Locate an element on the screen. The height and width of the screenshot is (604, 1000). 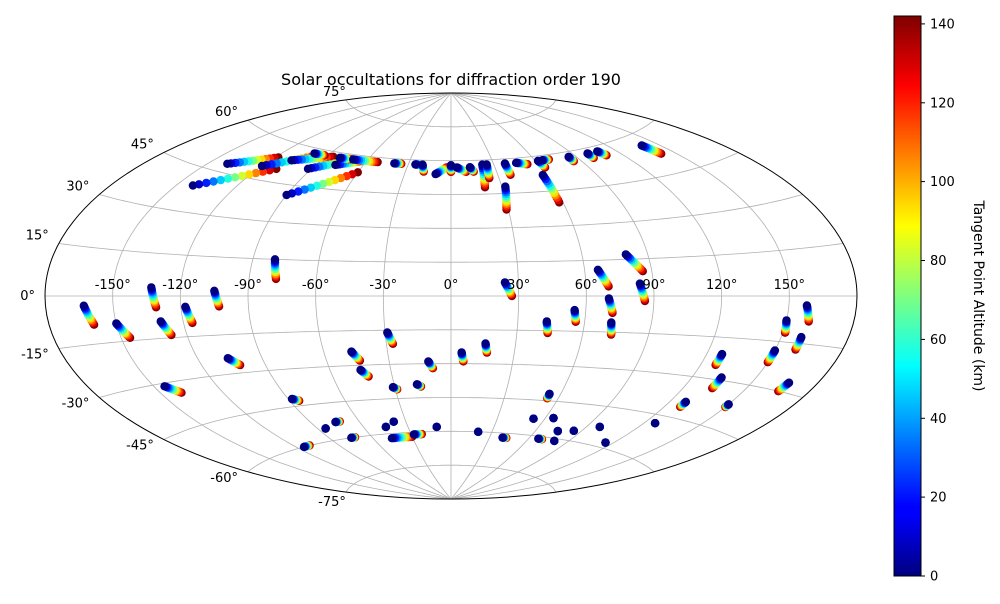
colorbar-ticks: 0 20 40 60 80 100 120 140 is located at coordinates (938, 301).